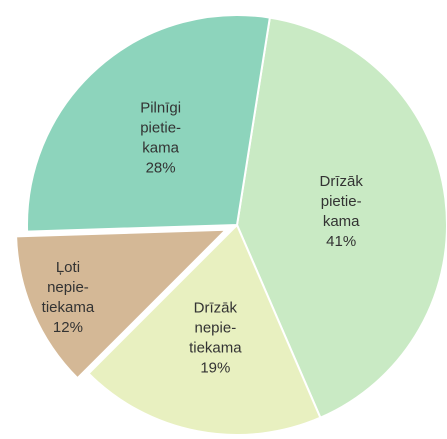 The image size is (447, 439). I want to click on slice-label: Pilnīgi, so click(160, 107).